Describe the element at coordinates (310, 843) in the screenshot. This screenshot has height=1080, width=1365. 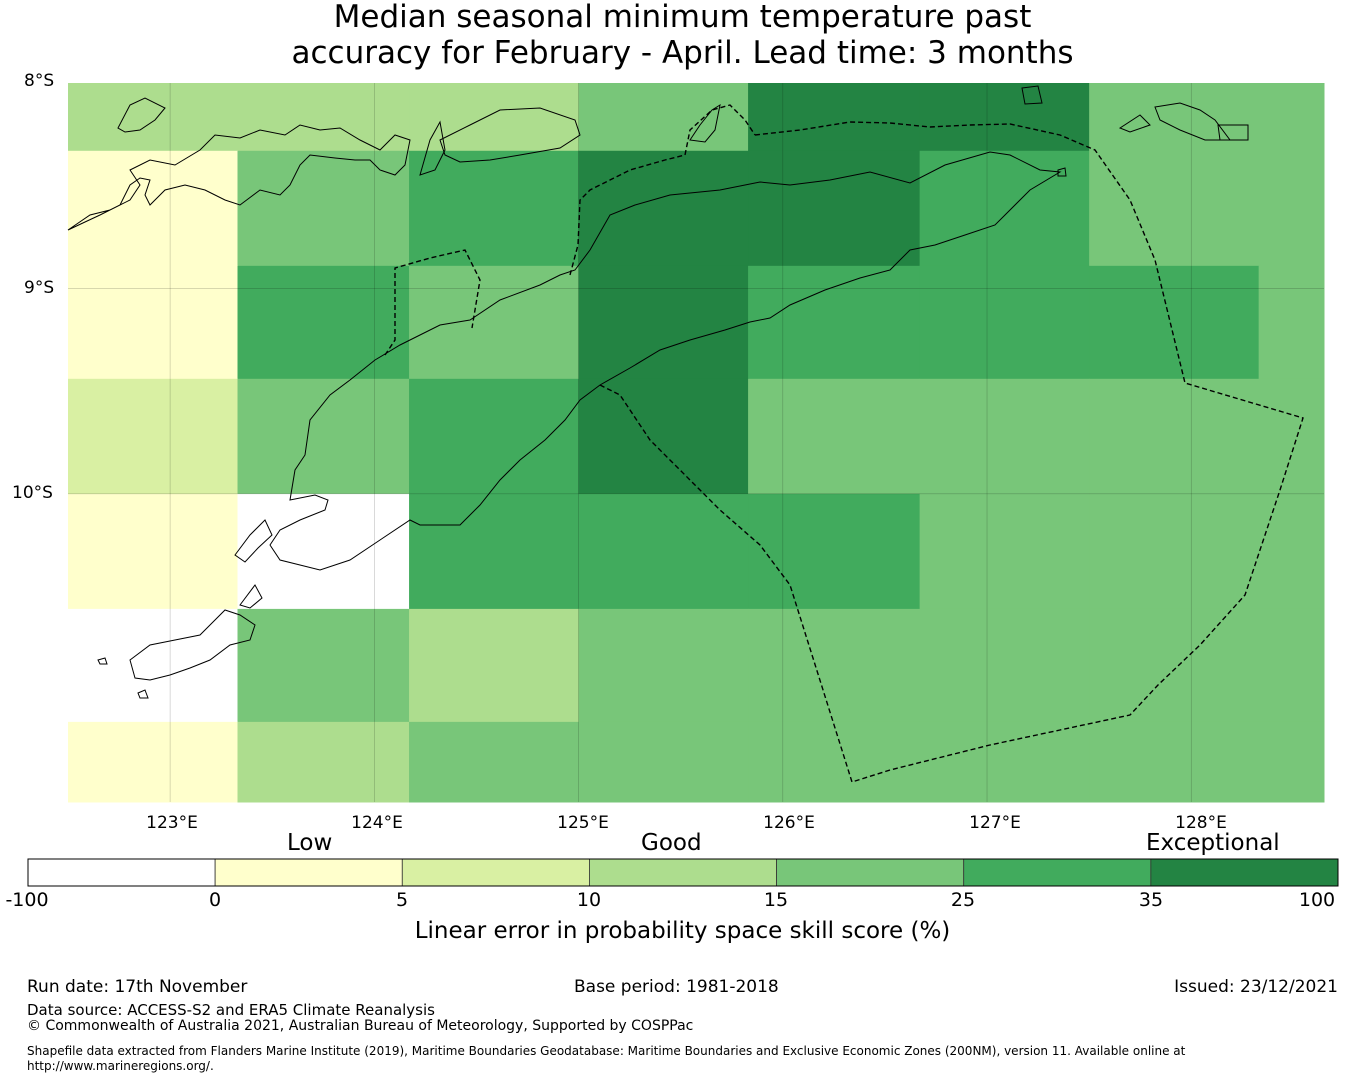
I see `category-low: Low` at that location.